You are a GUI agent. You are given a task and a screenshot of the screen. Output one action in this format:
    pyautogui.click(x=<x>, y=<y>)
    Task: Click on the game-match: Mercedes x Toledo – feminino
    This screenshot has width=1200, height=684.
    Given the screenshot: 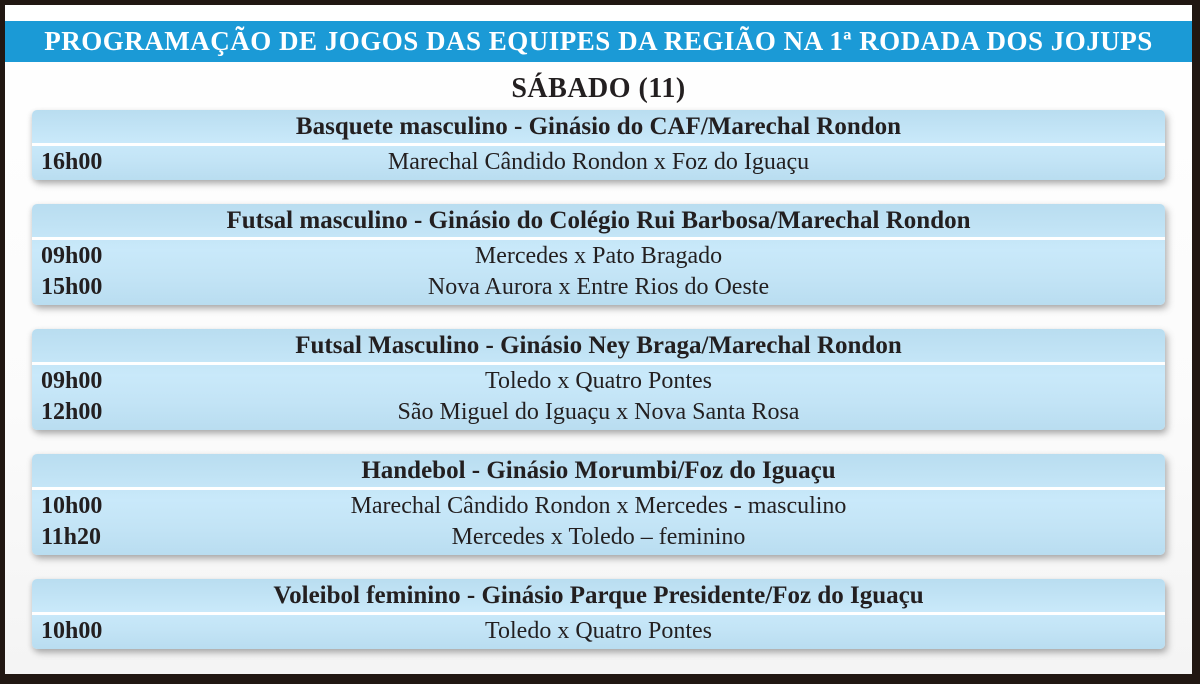 What is the action you would take?
    pyautogui.click(x=598, y=537)
    